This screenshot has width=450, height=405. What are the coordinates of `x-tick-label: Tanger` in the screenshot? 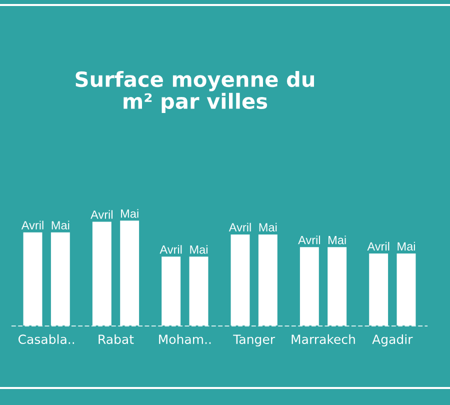 It's located at (254, 340).